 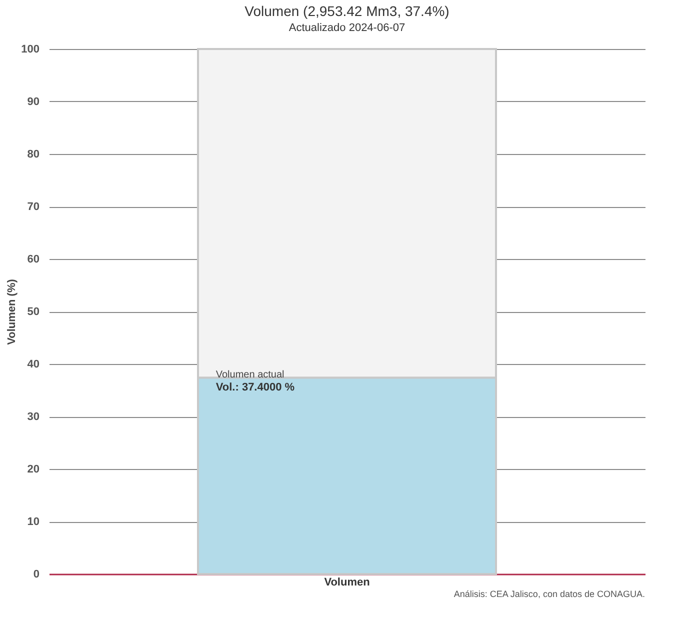 I want to click on y-tick-label: 20, so click(x=33, y=470).